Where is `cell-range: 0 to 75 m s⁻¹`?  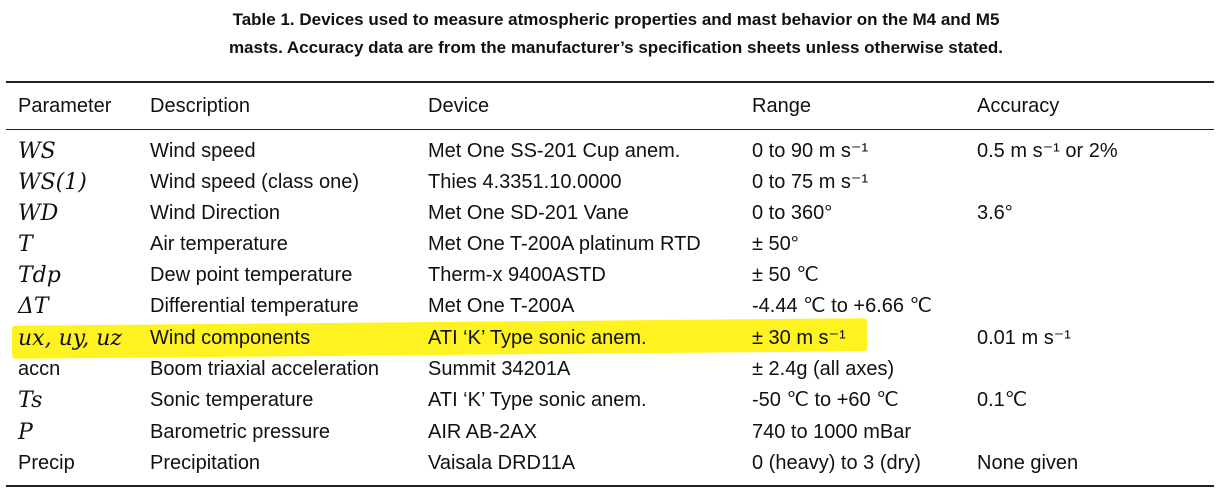 cell-range: 0 to 75 m s⁻¹ is located at coordinates (810, 182).